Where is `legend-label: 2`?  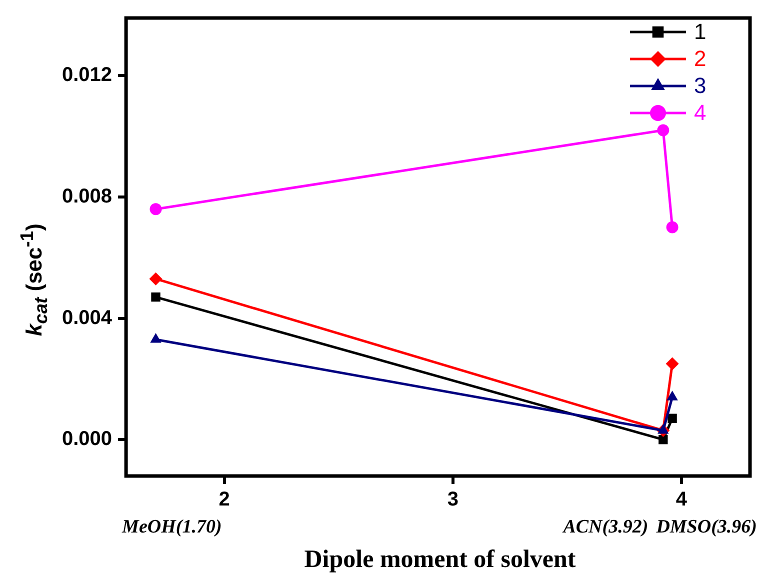
legend-label: 2 is located at coordinates (700, 59).